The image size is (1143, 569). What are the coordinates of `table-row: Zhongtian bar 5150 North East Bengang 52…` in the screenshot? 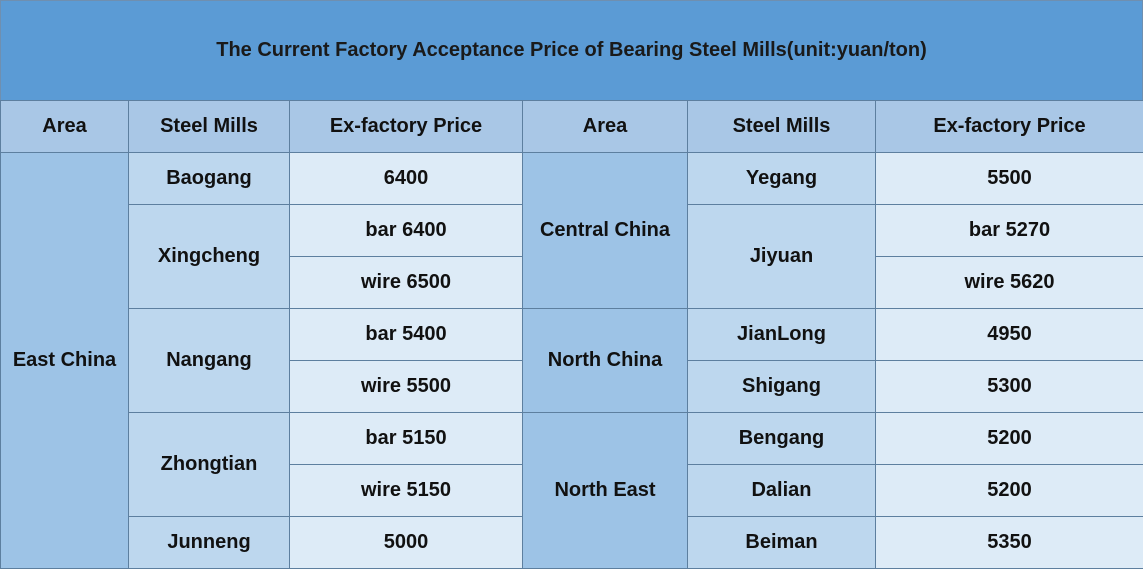 It's located at (572, 439).